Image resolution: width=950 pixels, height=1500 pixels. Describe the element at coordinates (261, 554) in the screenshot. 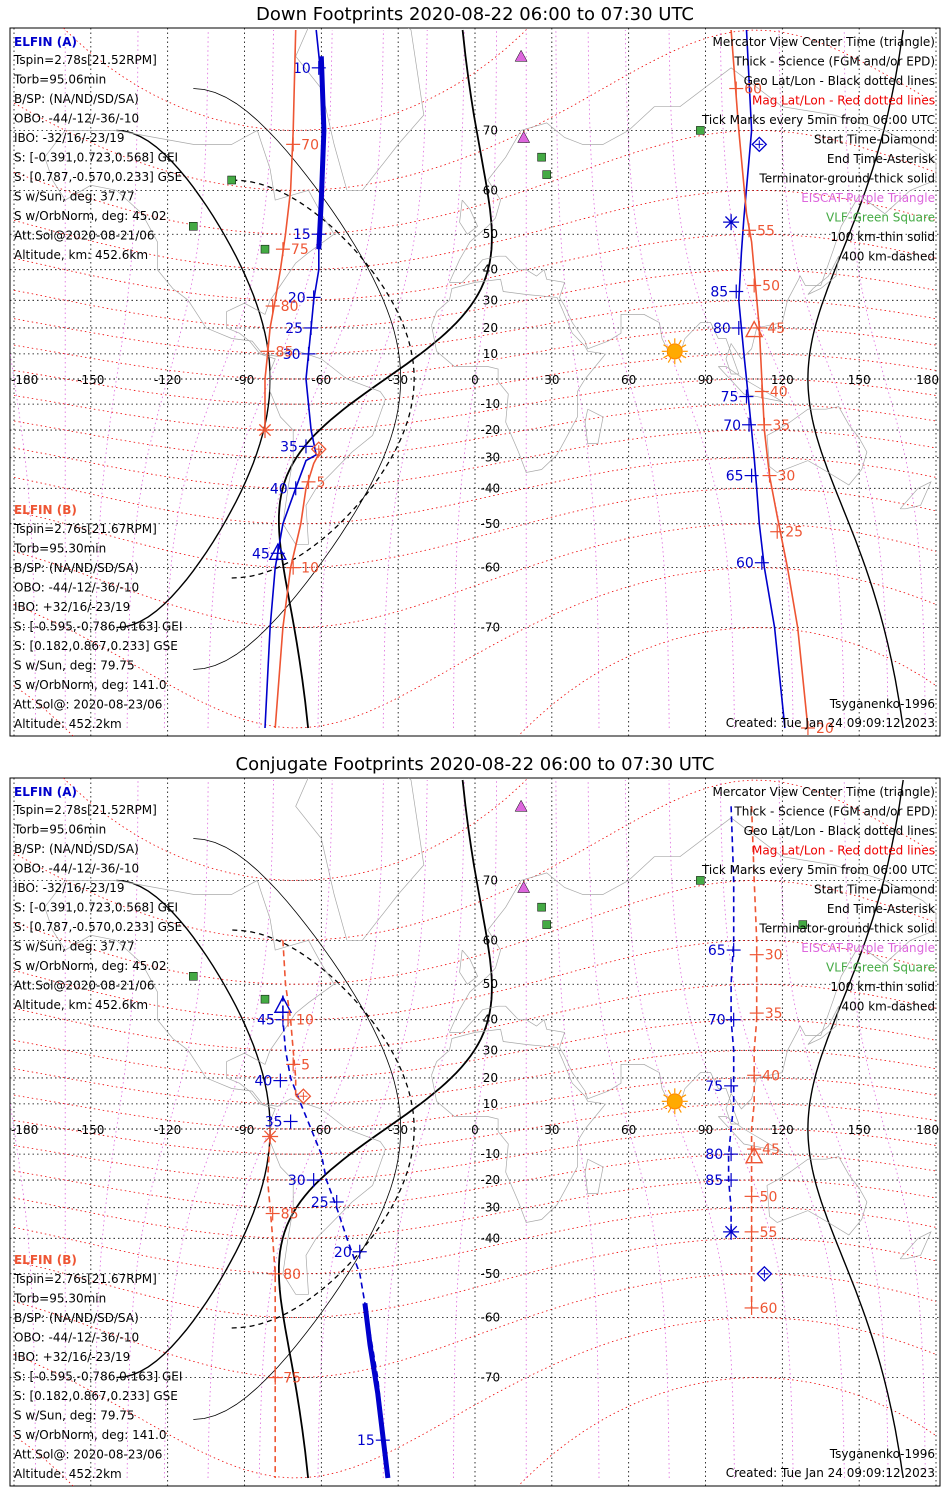

I see `tick-label: 45` at that location.